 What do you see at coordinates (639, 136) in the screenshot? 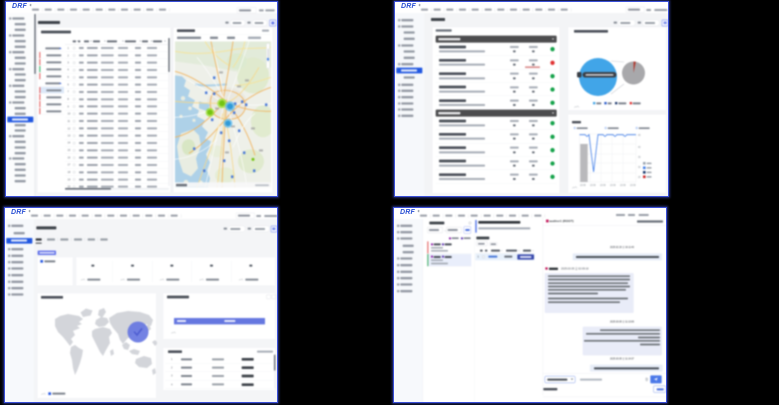
I see `svg-text: 45` at bounding box center [639, 136].